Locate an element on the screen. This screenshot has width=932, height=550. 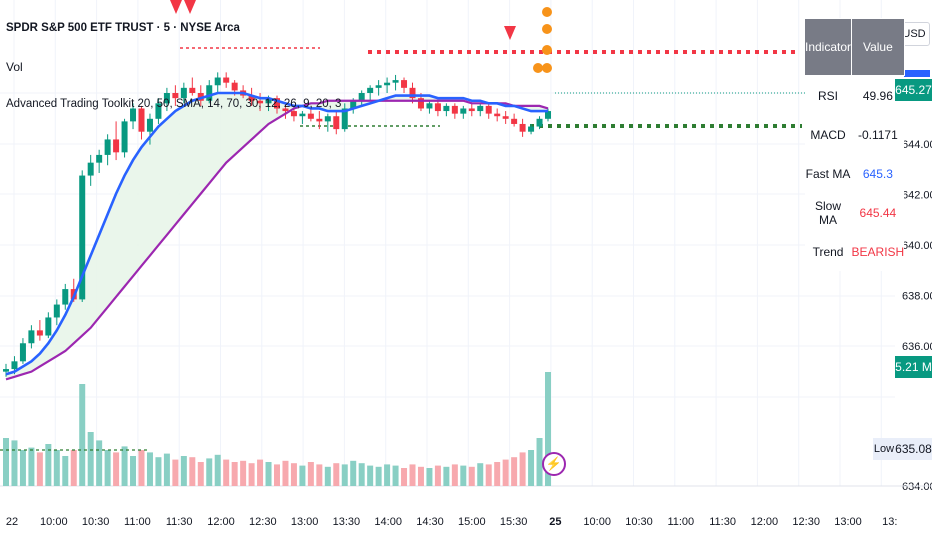
row-name: Slow MA is located at coordinates (828, 212).